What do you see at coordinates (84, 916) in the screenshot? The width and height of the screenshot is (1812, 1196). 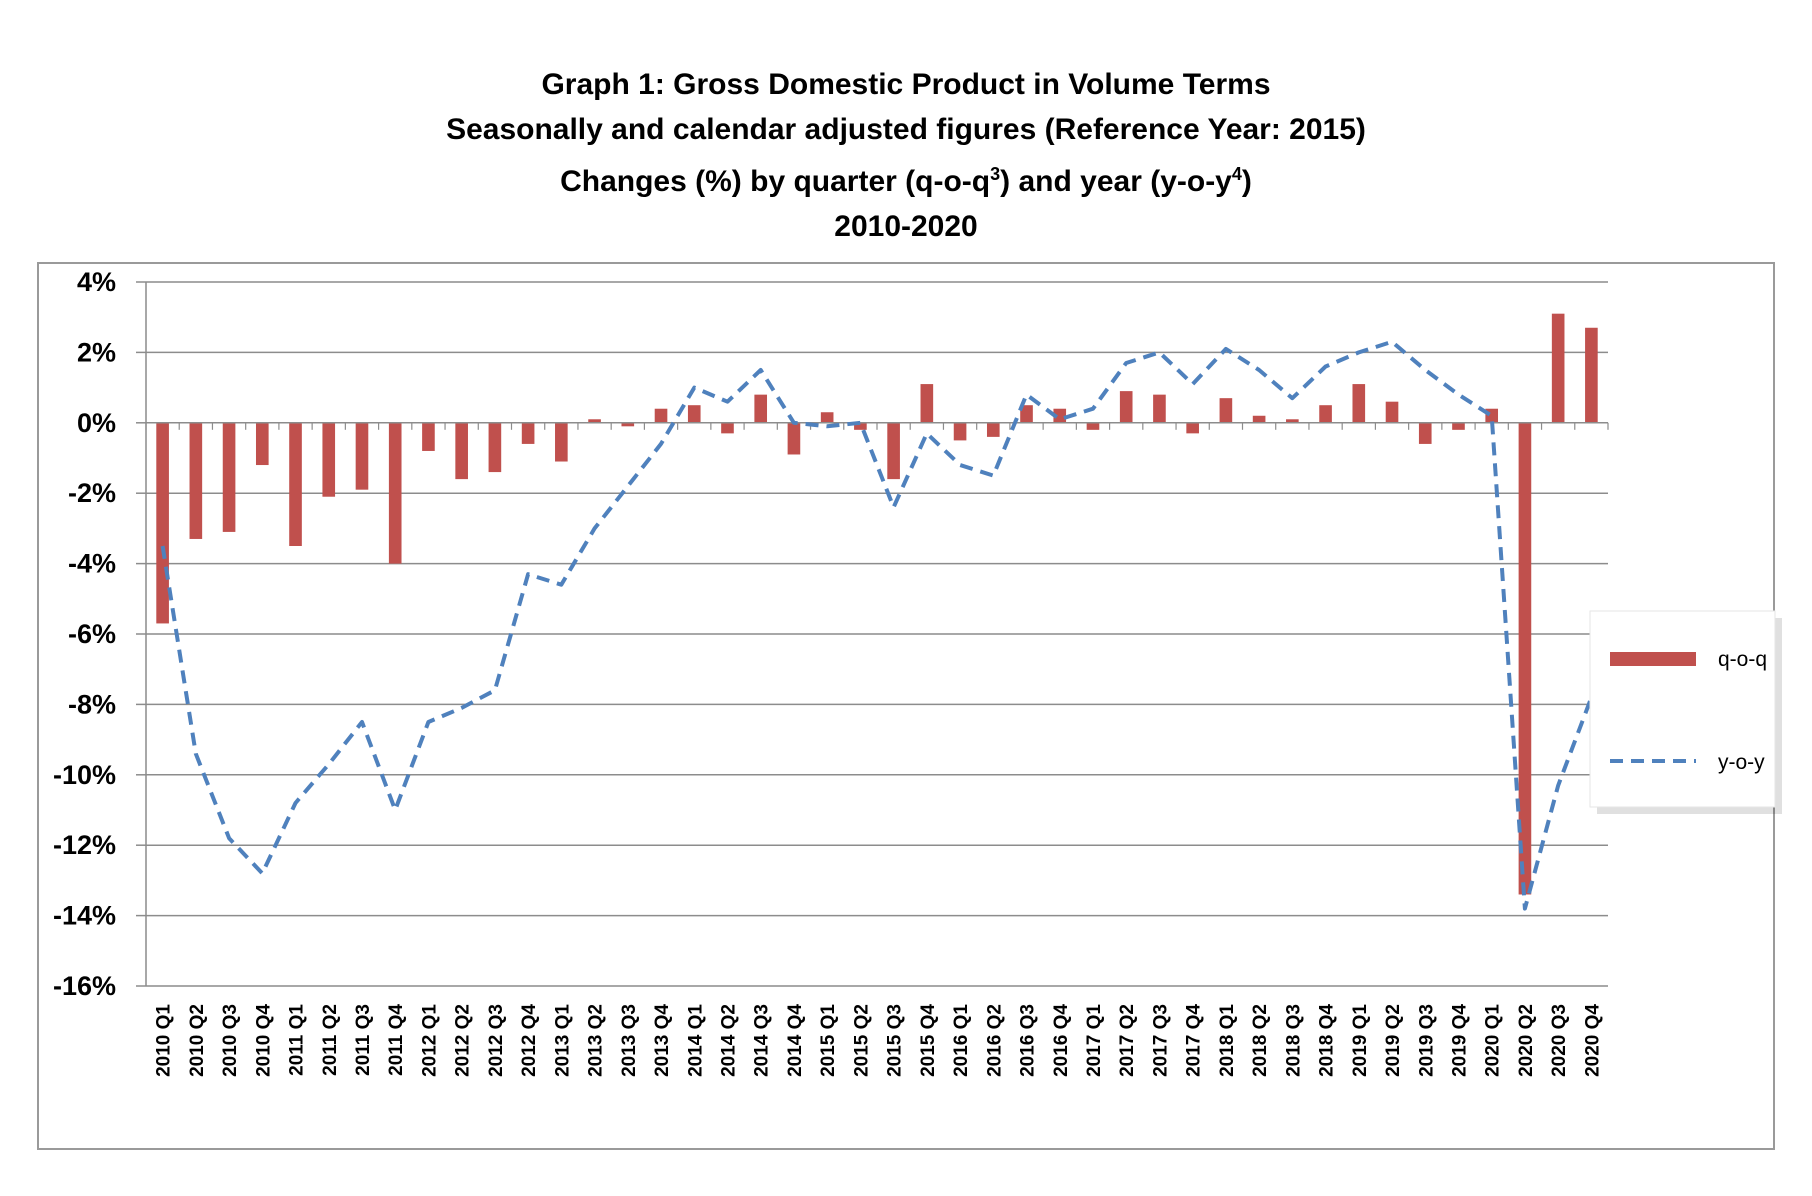 I see `y-tick-label: -14%` at bounding box center [84, 916].